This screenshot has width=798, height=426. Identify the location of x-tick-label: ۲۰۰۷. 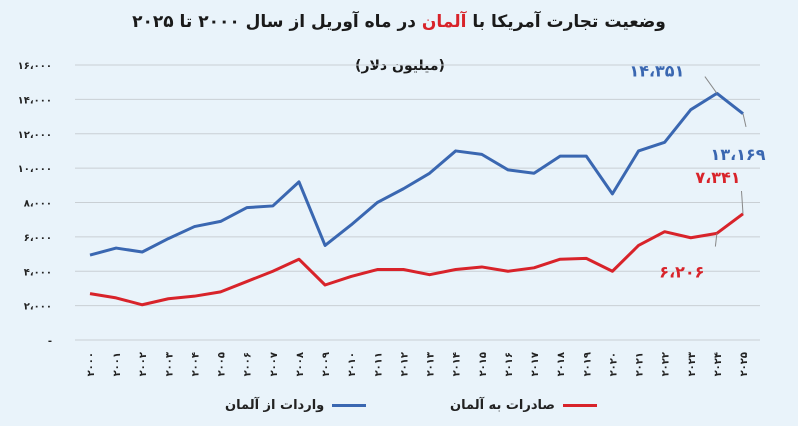
(274, 364).